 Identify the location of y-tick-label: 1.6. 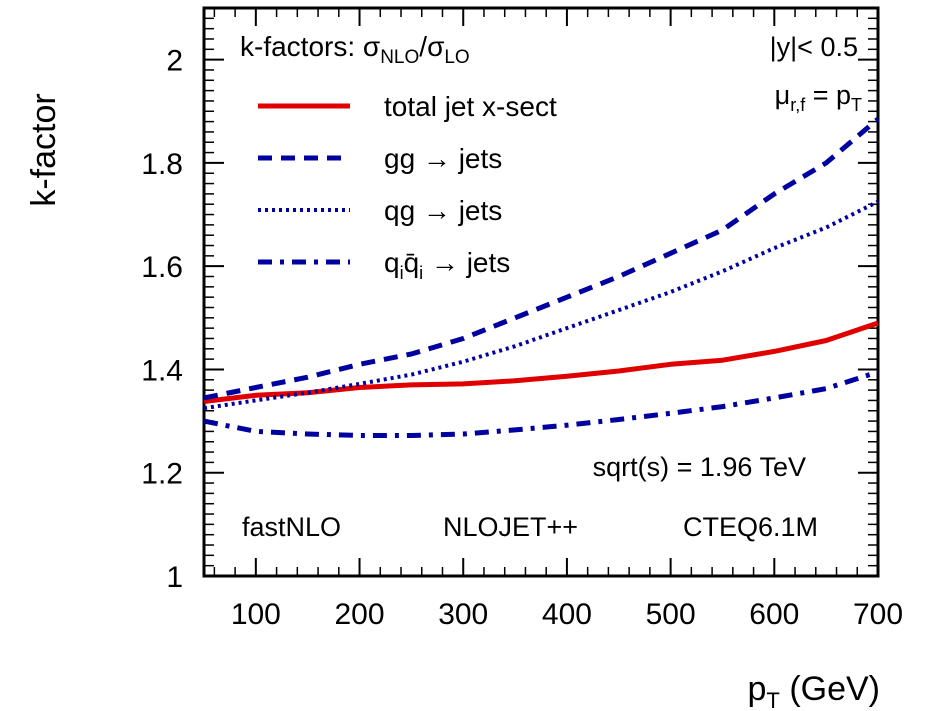
(162, 267).